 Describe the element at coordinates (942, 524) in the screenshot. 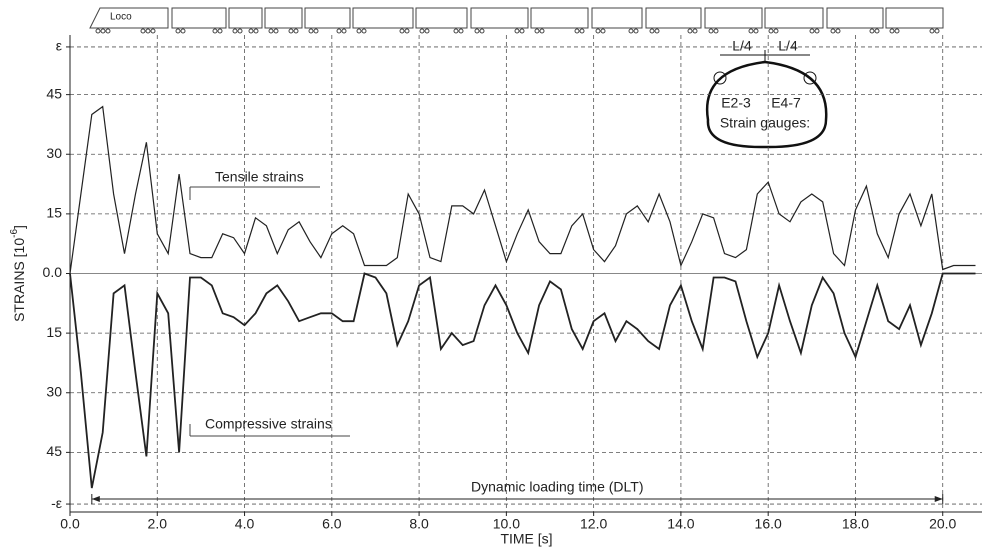

I see `x-tick-label: 20.0` at that location.